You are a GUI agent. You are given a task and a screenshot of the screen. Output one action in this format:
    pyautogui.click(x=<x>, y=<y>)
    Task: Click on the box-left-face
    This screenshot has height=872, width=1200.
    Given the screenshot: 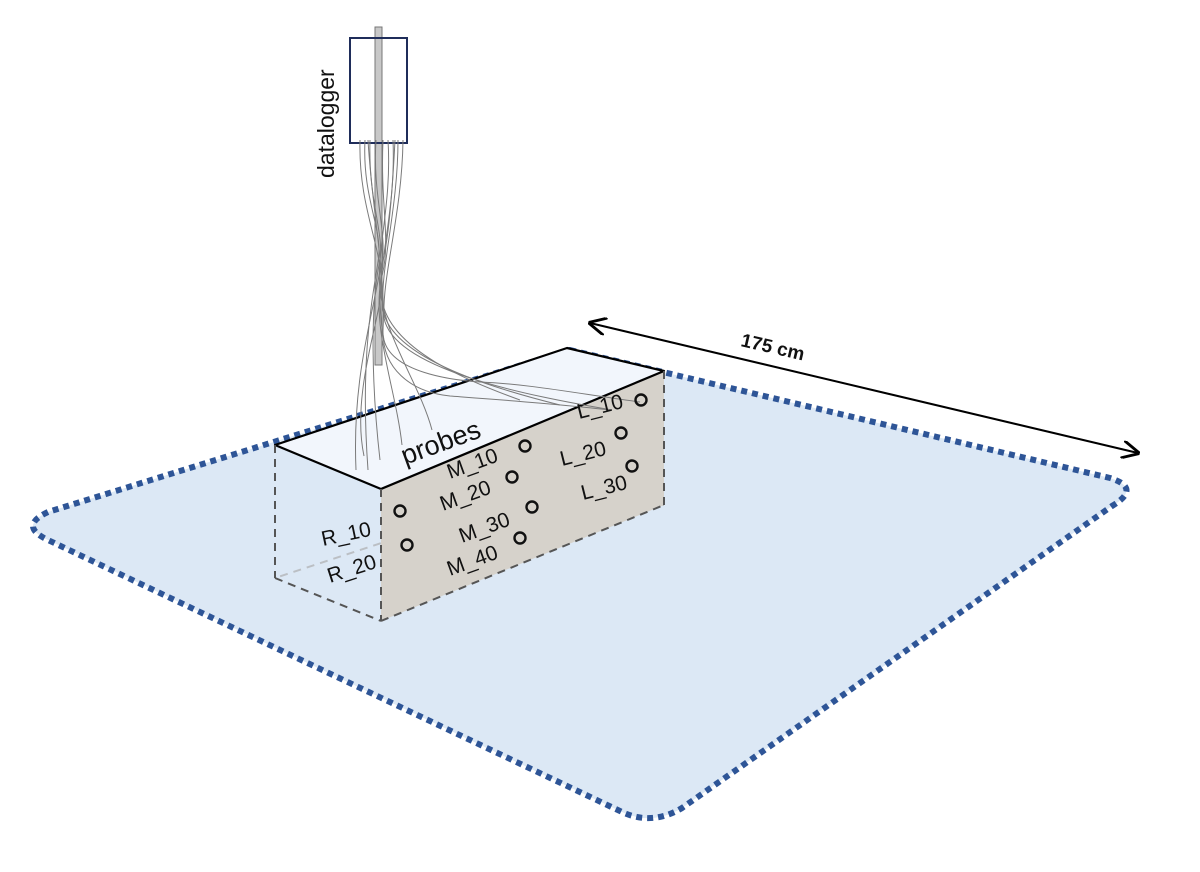 What is the action you would take?
    pyautogui.click(x=328, y=533)
    